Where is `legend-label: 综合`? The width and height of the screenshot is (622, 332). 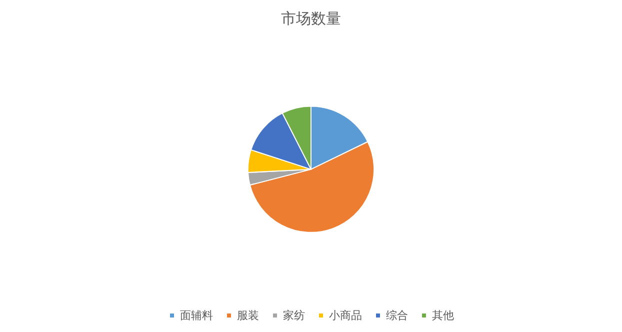
legend-label: 综合 is located at coordinates (397, 315).